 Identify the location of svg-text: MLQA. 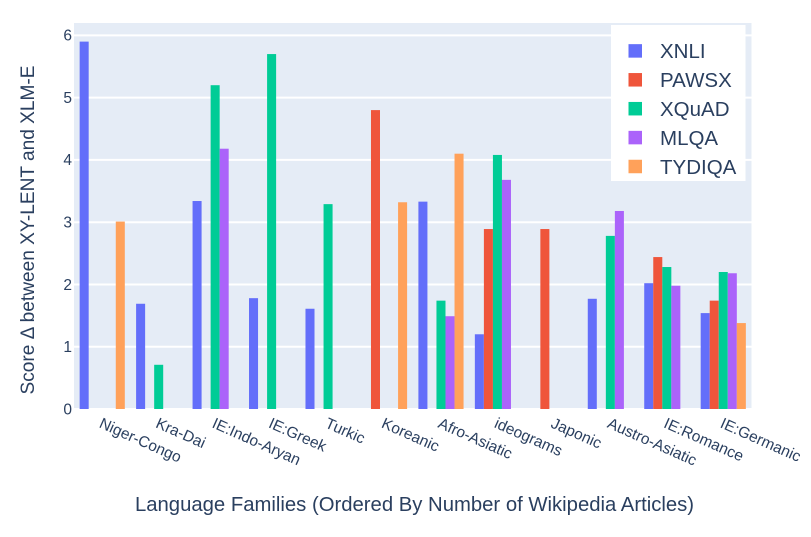
(689, 138).